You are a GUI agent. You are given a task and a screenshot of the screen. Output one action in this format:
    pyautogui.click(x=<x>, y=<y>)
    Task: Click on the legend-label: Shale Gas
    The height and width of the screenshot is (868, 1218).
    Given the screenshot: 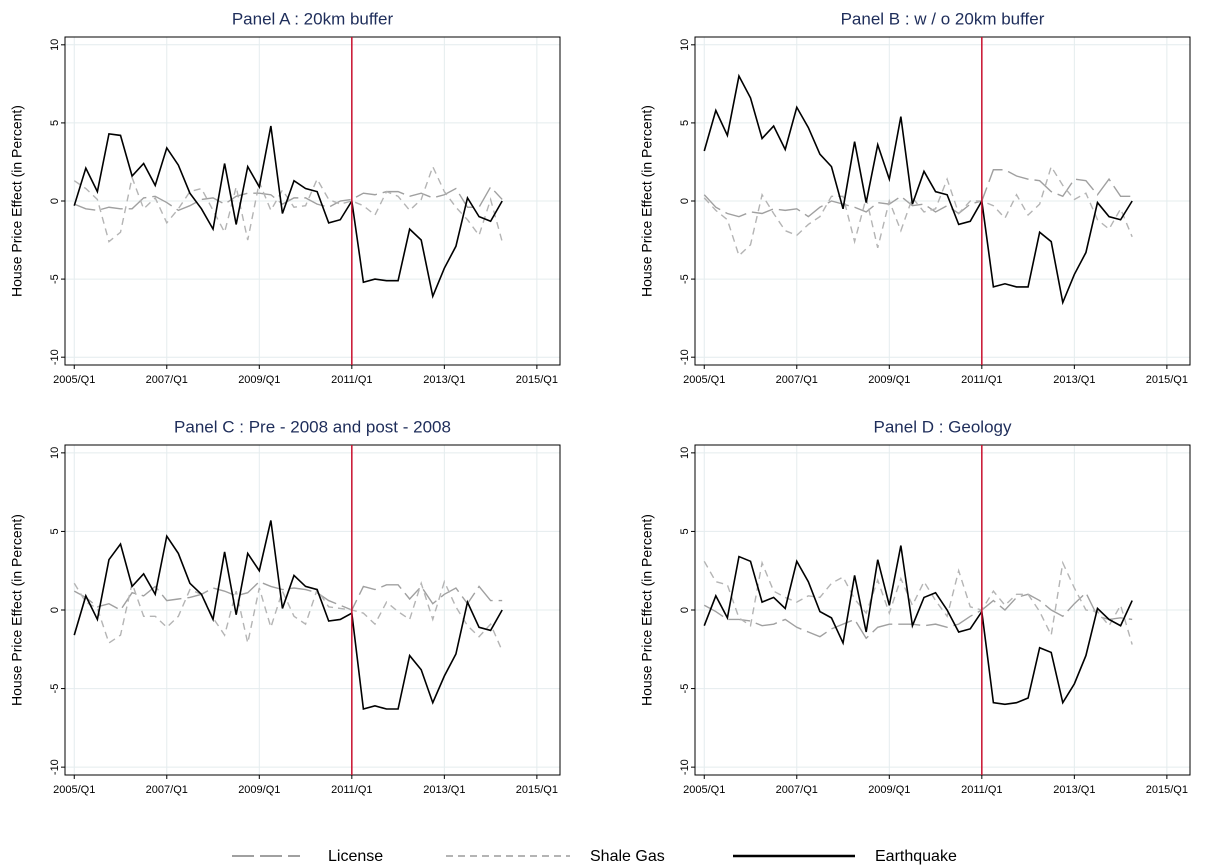 What is the action you would take?
    pyautogui.click(x=627, y=856)
    